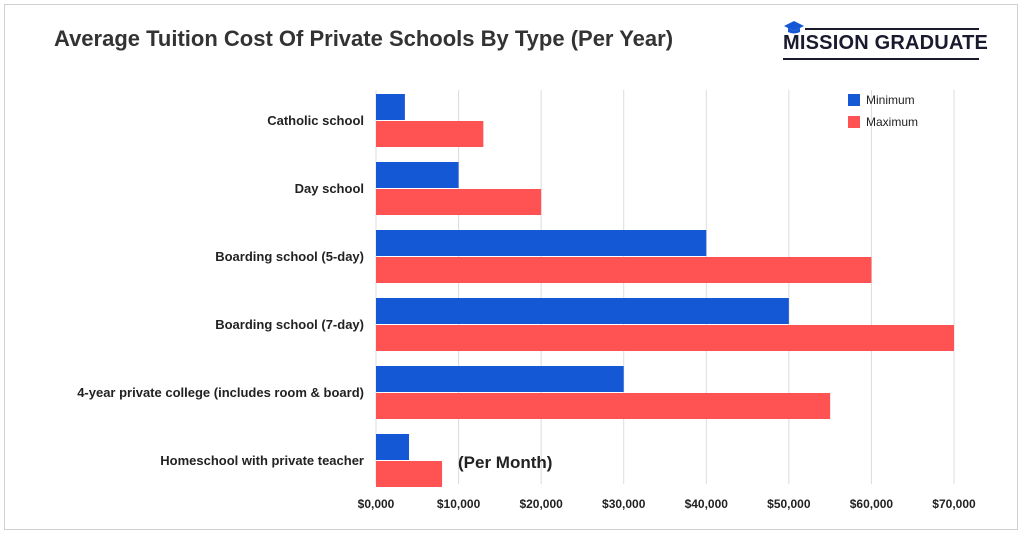 Image resolution: width=1024 pixels, height=536 pixels. Describe the element at coordinates (262, 460) in the screenshot. I see `category-label: Homeschool with private teacher` at that location.